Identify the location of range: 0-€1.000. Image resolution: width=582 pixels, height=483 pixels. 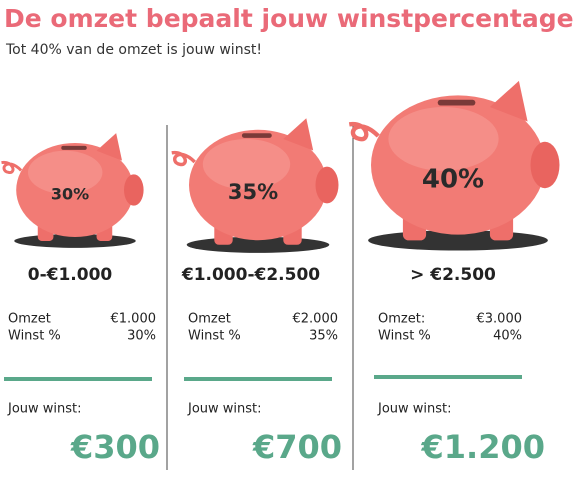
(70, 275).